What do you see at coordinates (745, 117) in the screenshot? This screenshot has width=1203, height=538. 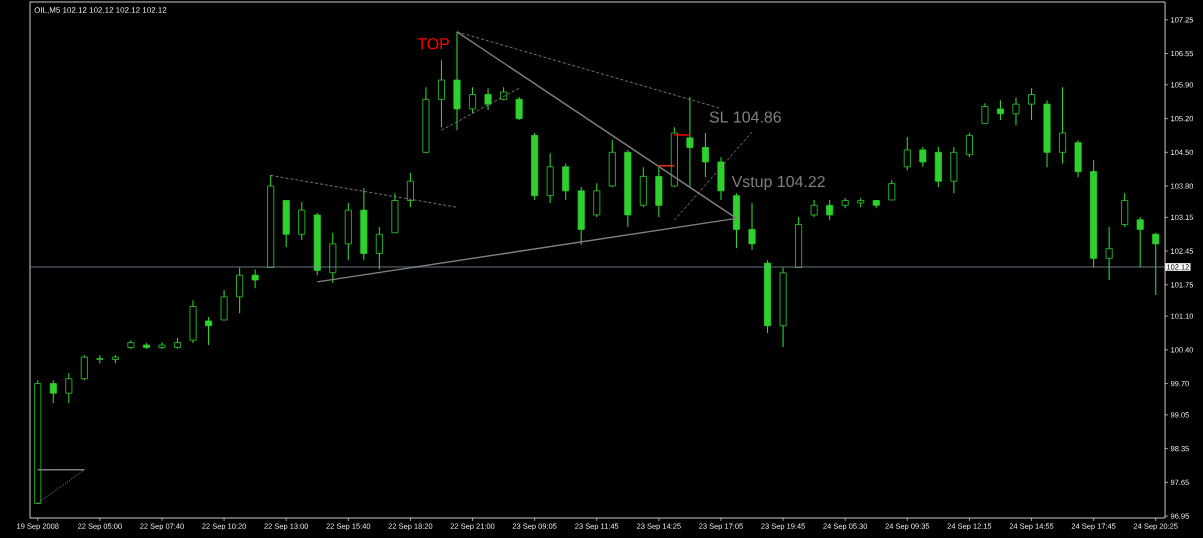 I see `annotation: SL 104.86` at bounding box center [745, 117].